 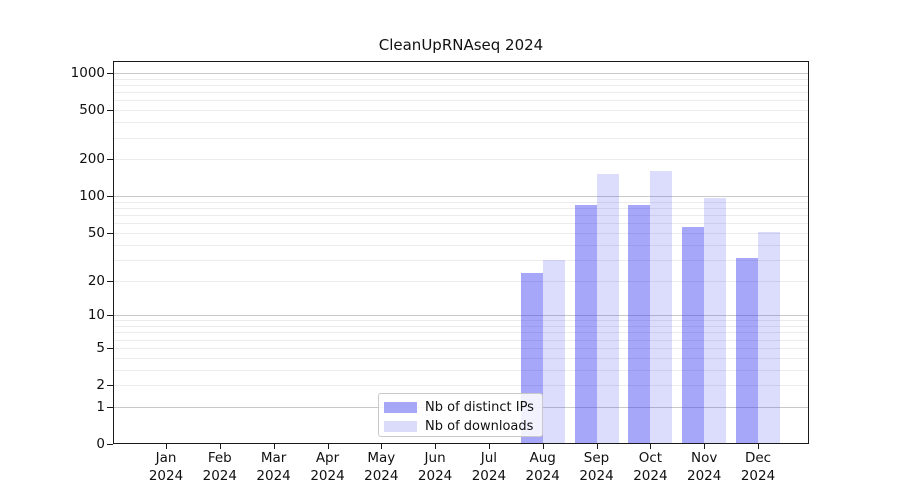 What do you see at coordinates (100, 406) in the screenshot?
I see `y-tick-label: 1` at bounding box center [100, 406].